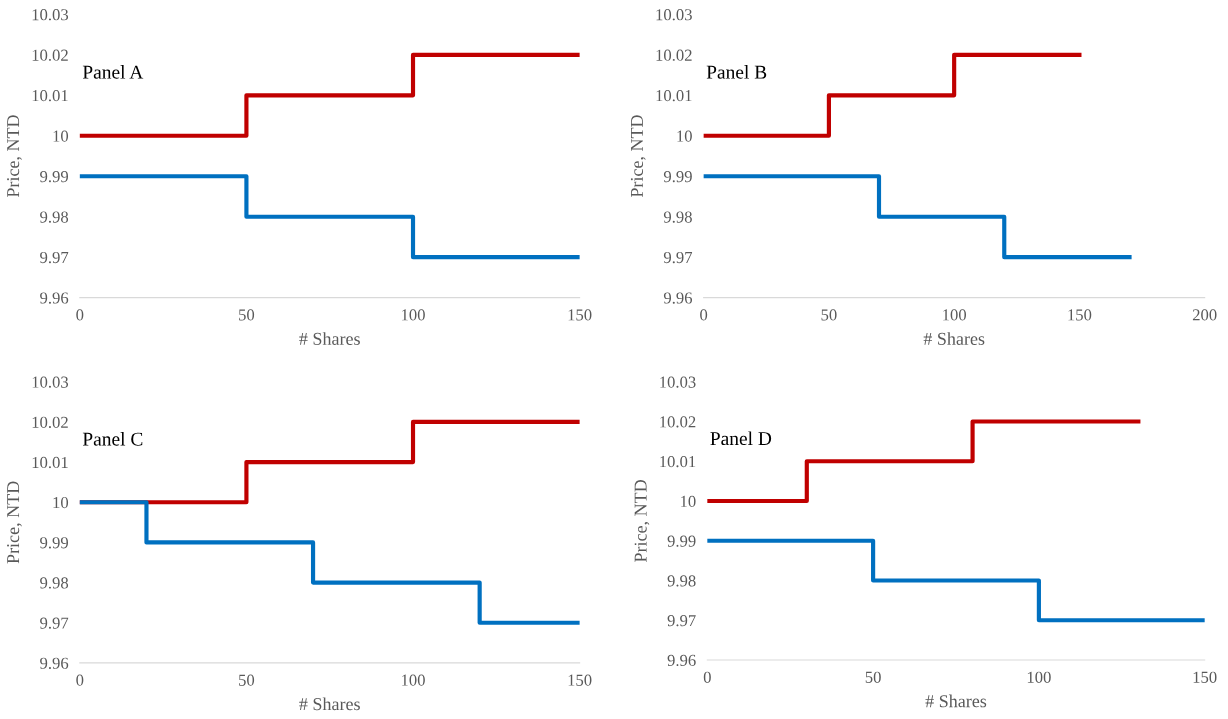  What do you see at coordinates (736, 72) in the screenshot?
I see `annotation: Panel B` at bounding box center [736, 72].